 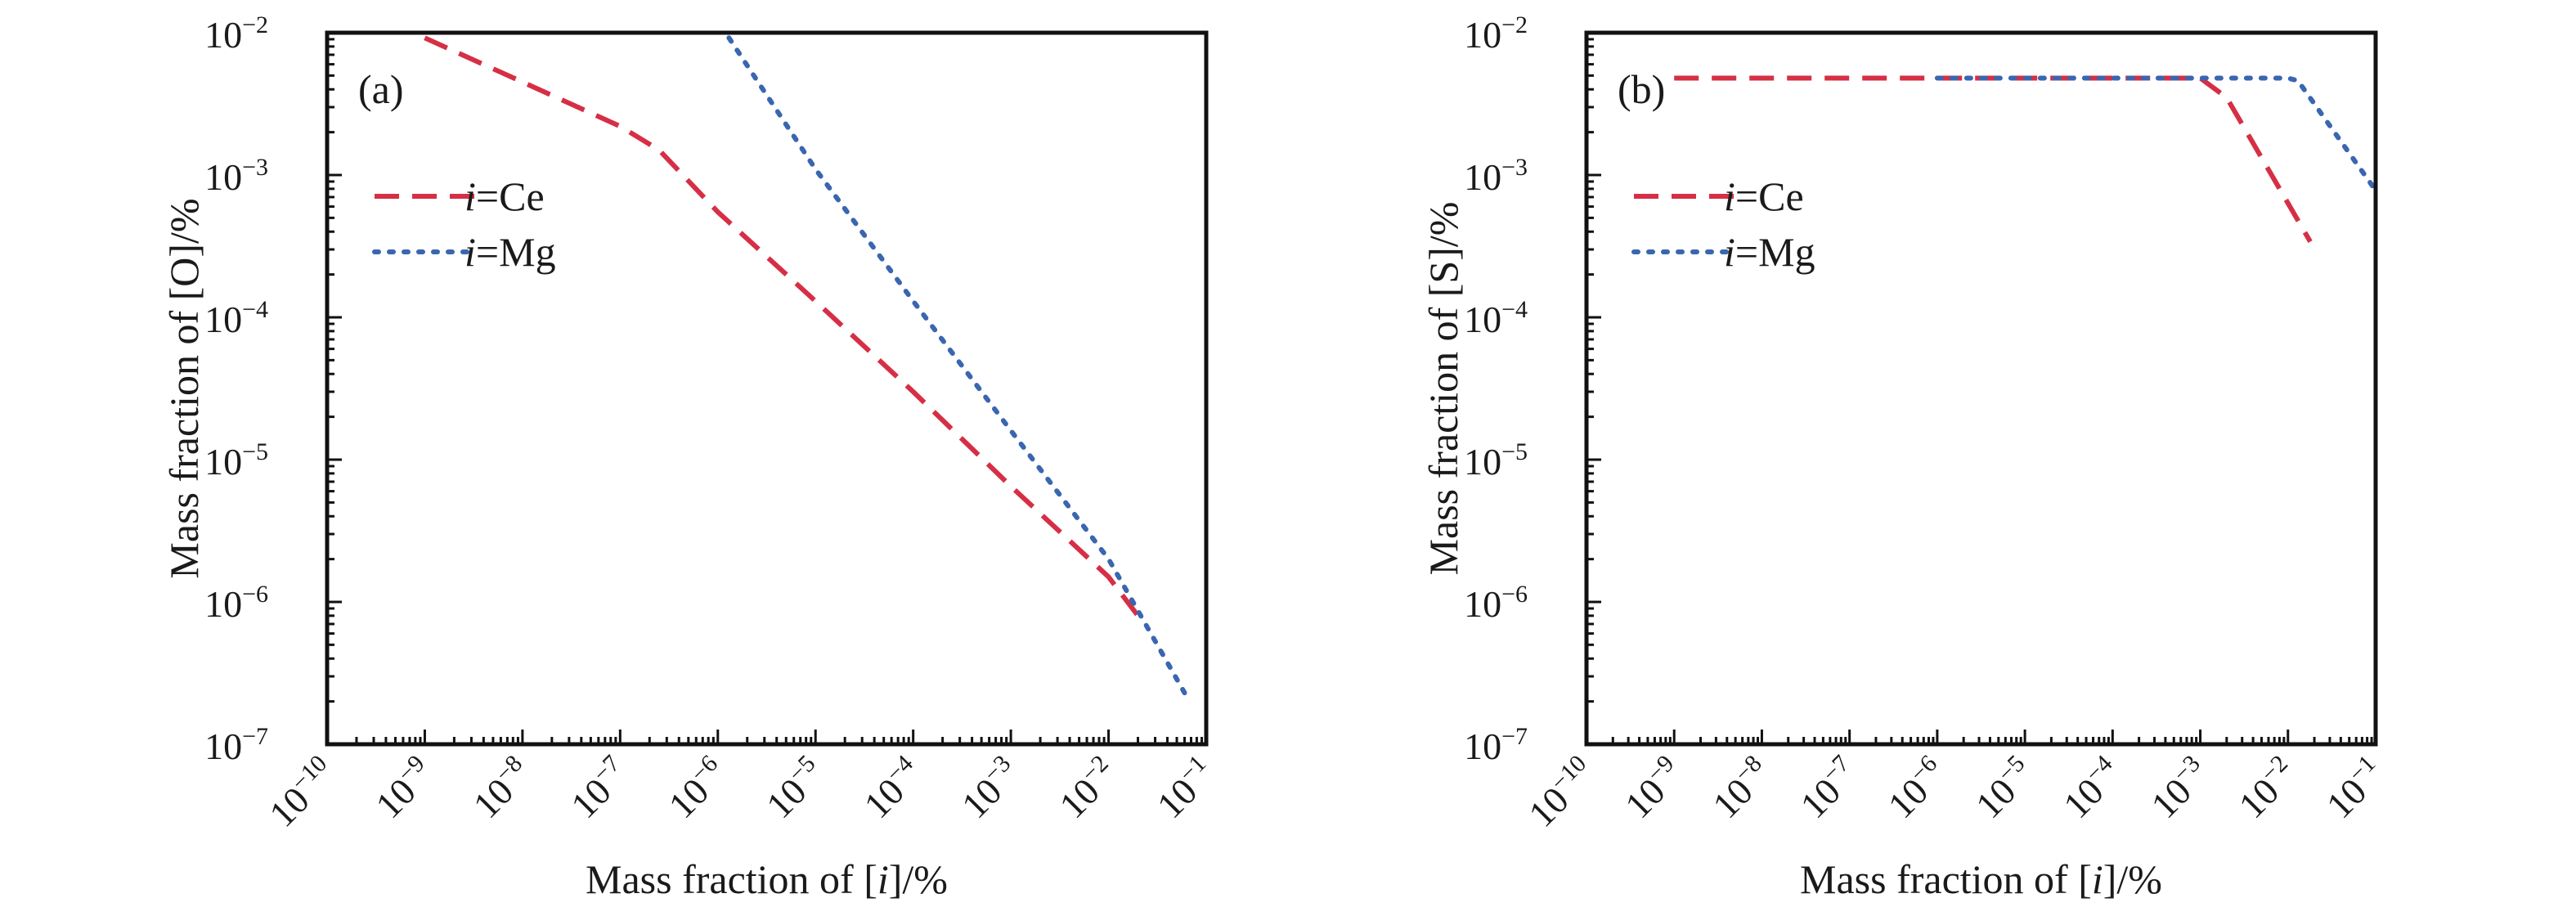 I want to click on y-axis-label: Mass fraction of [O]/%, so click(x=184, y=388).